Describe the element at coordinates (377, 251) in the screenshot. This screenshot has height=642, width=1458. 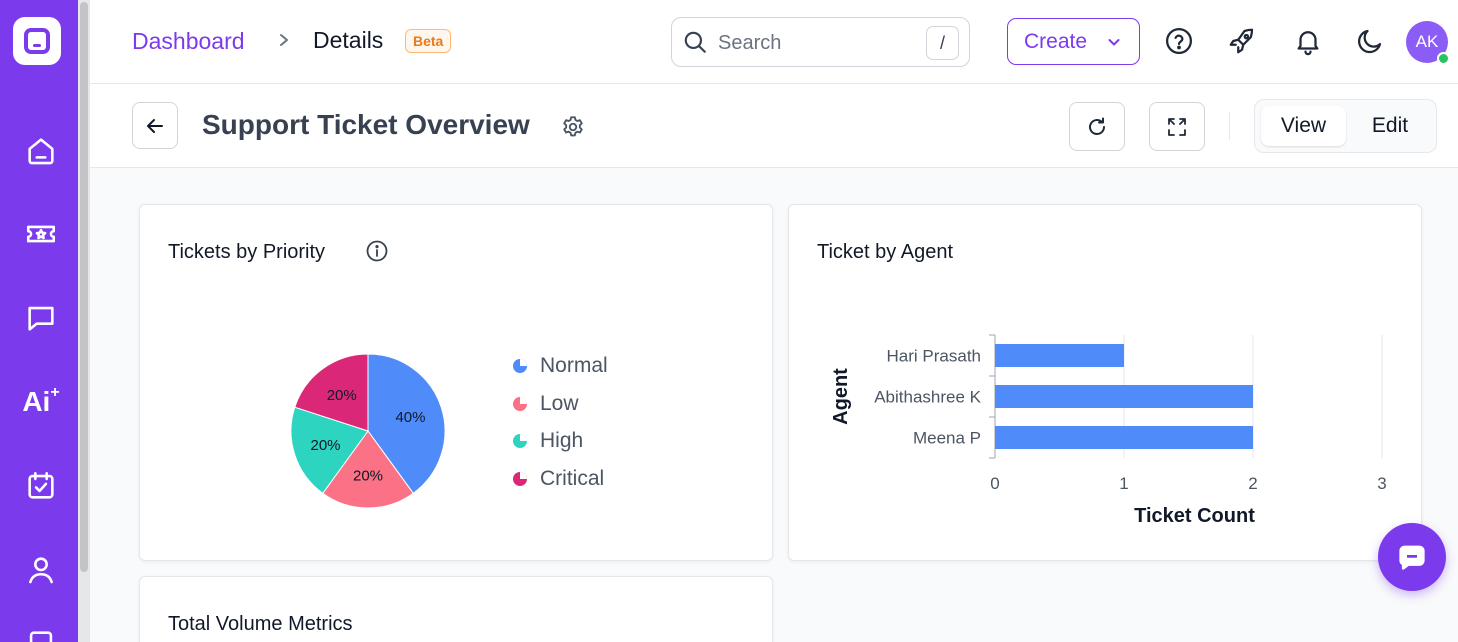
I see `info-icon` at that location.